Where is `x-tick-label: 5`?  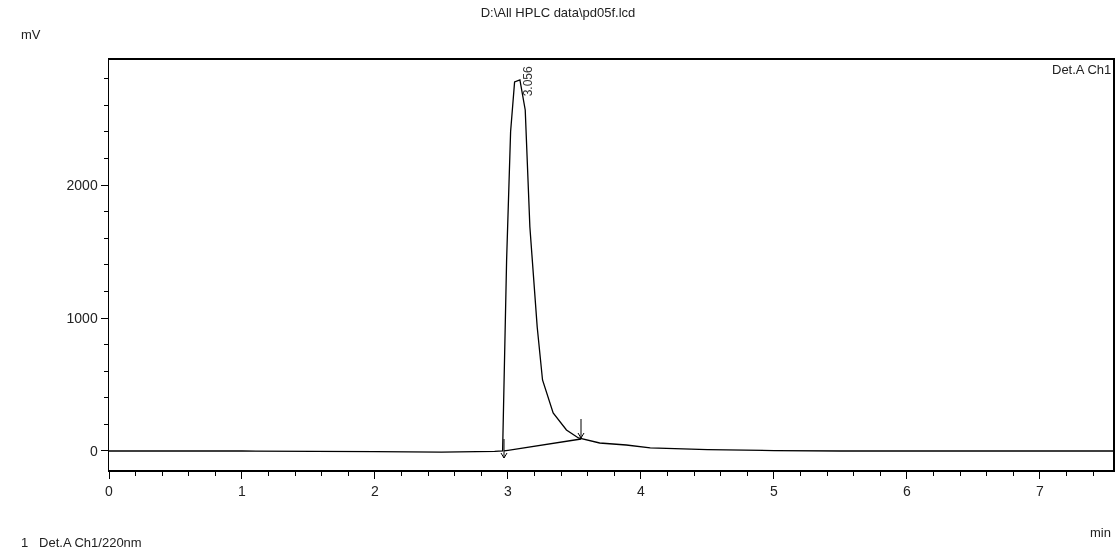
x-tick-label: 5 is located at coordinates (774, 490).